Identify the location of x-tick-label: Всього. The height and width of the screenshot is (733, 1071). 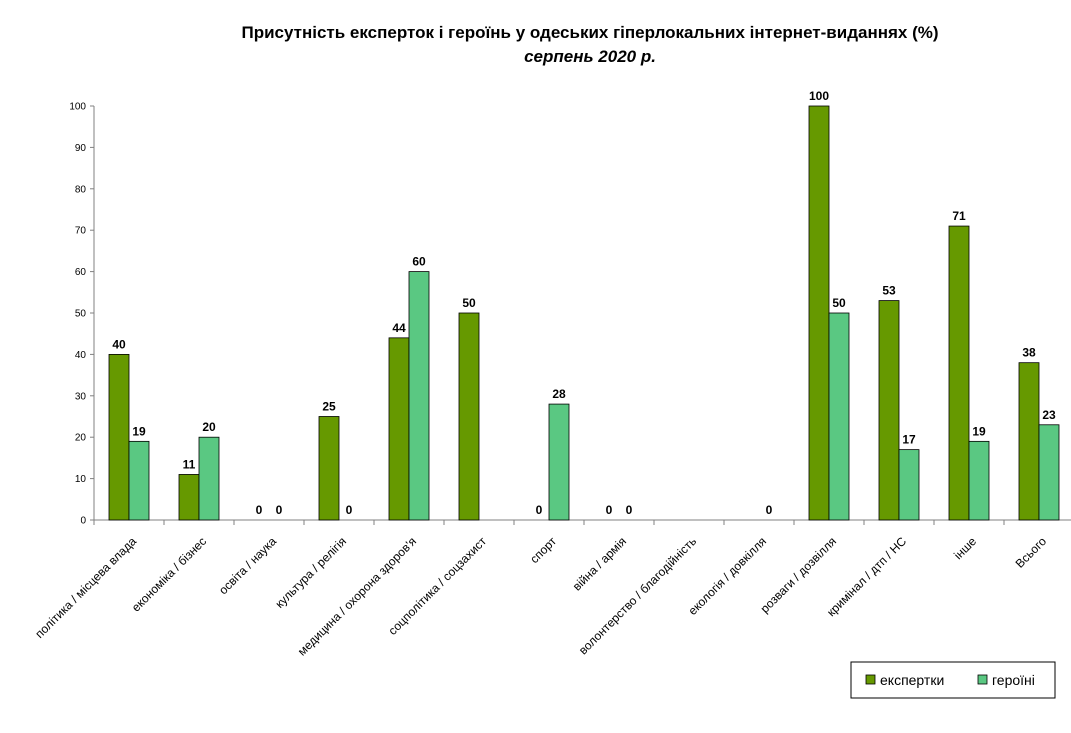
(1031, 552).